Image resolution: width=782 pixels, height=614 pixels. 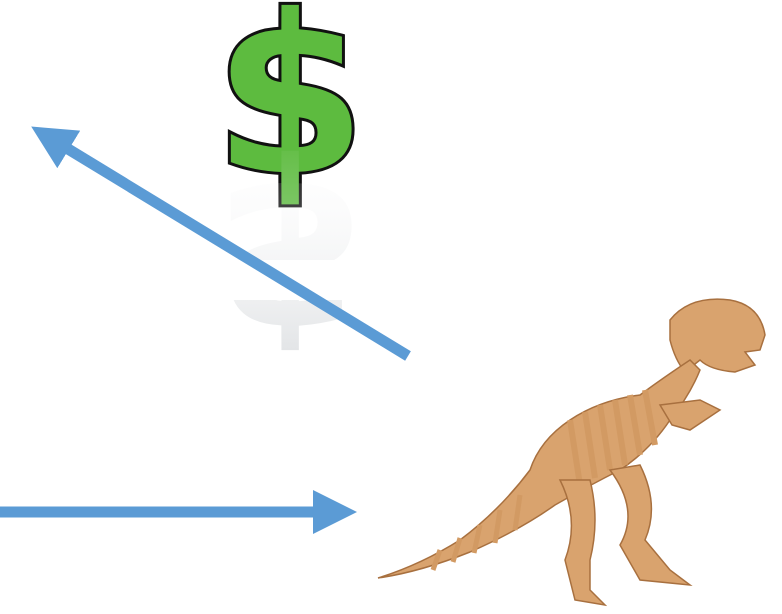 What do you see at coordinates (650, 525) in the screenshot?
I see `leg-front` at bounding box center [650, 525].